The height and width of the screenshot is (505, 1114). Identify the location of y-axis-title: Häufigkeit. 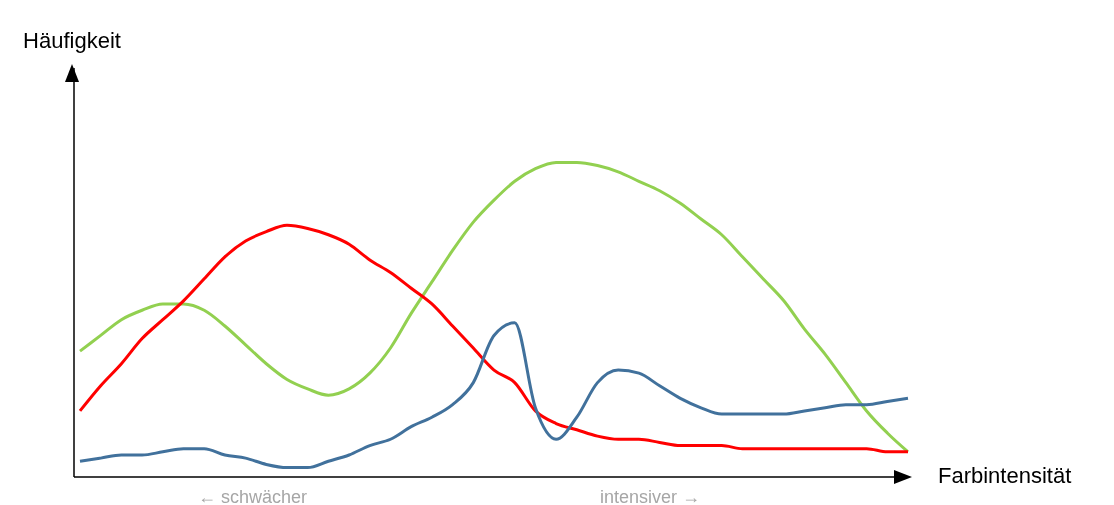
(72, 41).